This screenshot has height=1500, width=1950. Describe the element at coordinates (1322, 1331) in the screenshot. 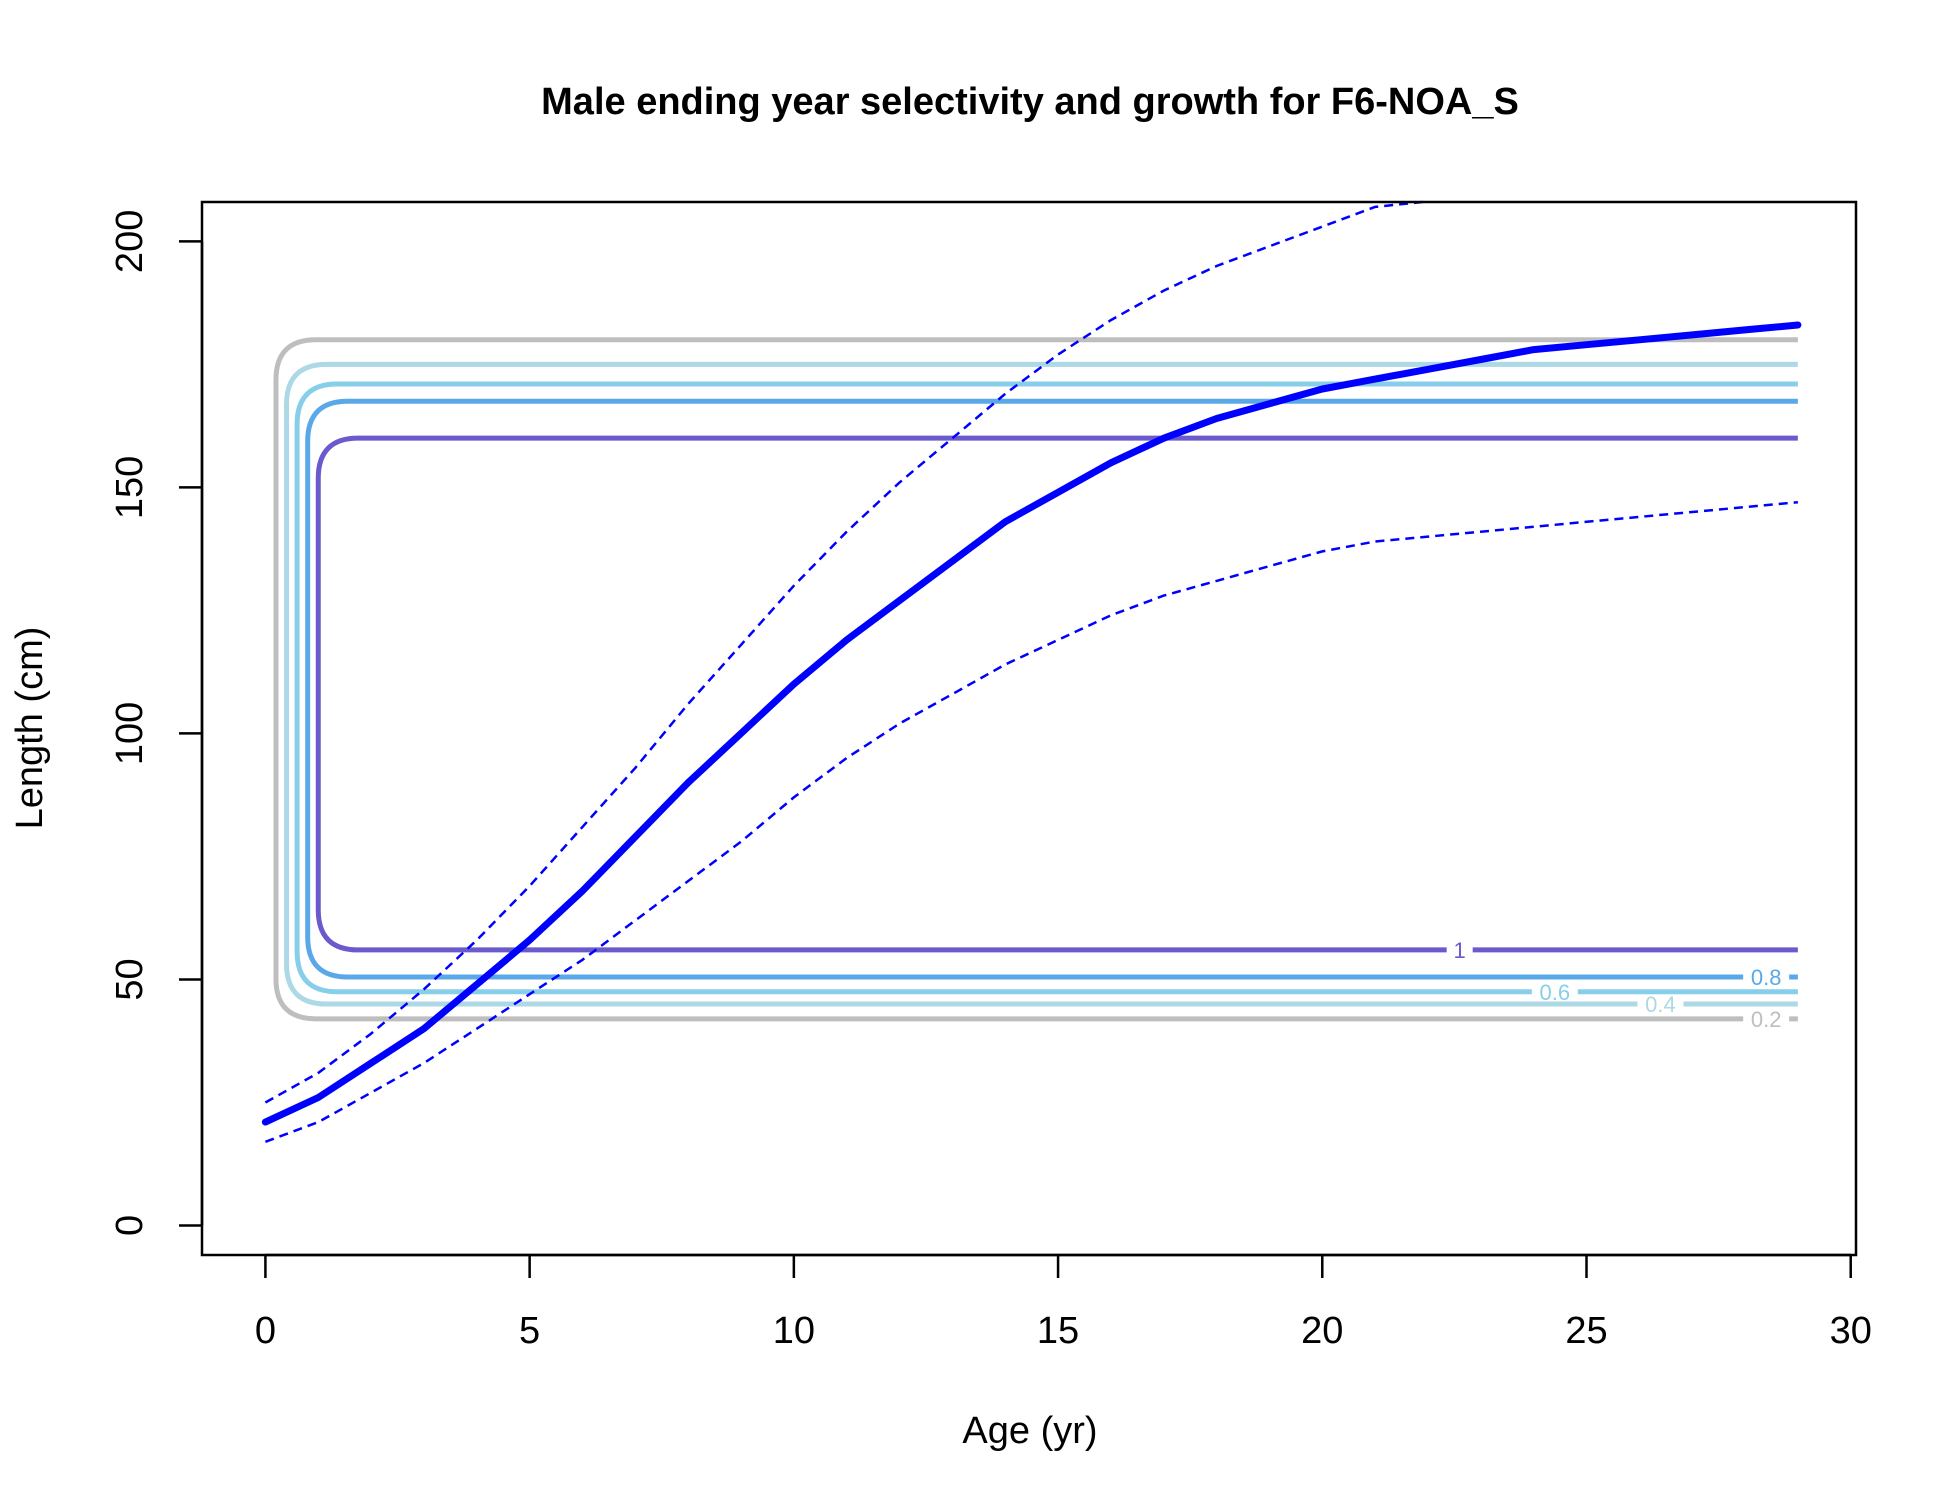

I see `x-tick-label: 20` at that location.